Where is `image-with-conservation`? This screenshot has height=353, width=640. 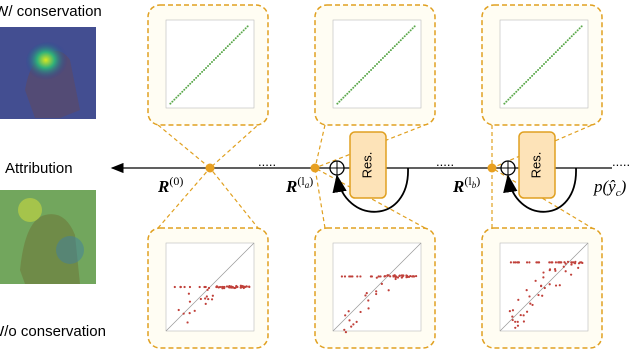 image-with-conservation is located at coordinates (48, 73).